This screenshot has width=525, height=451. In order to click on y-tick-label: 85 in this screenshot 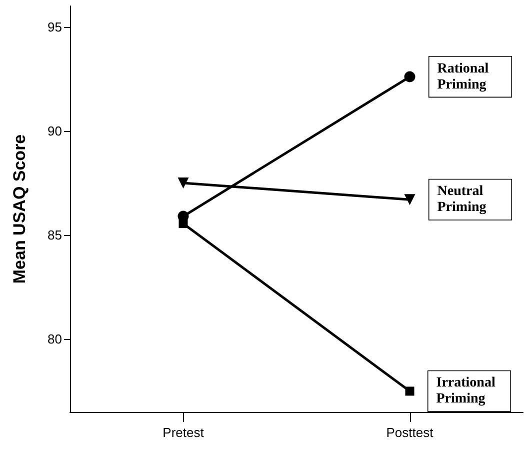, I will do `click(55, 235)`.